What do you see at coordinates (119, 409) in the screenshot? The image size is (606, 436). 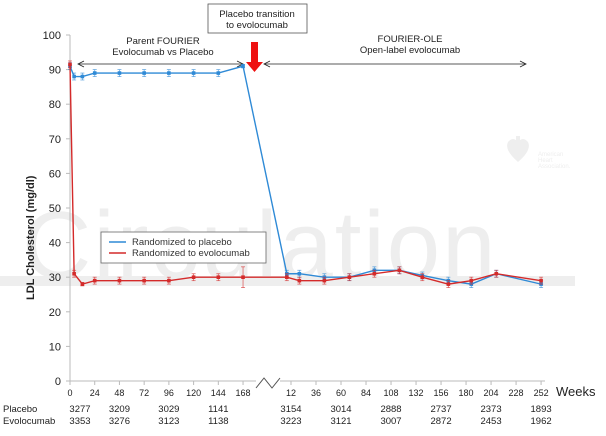 I see `at-risk-value: 3209` at bounding box center [119, 409].